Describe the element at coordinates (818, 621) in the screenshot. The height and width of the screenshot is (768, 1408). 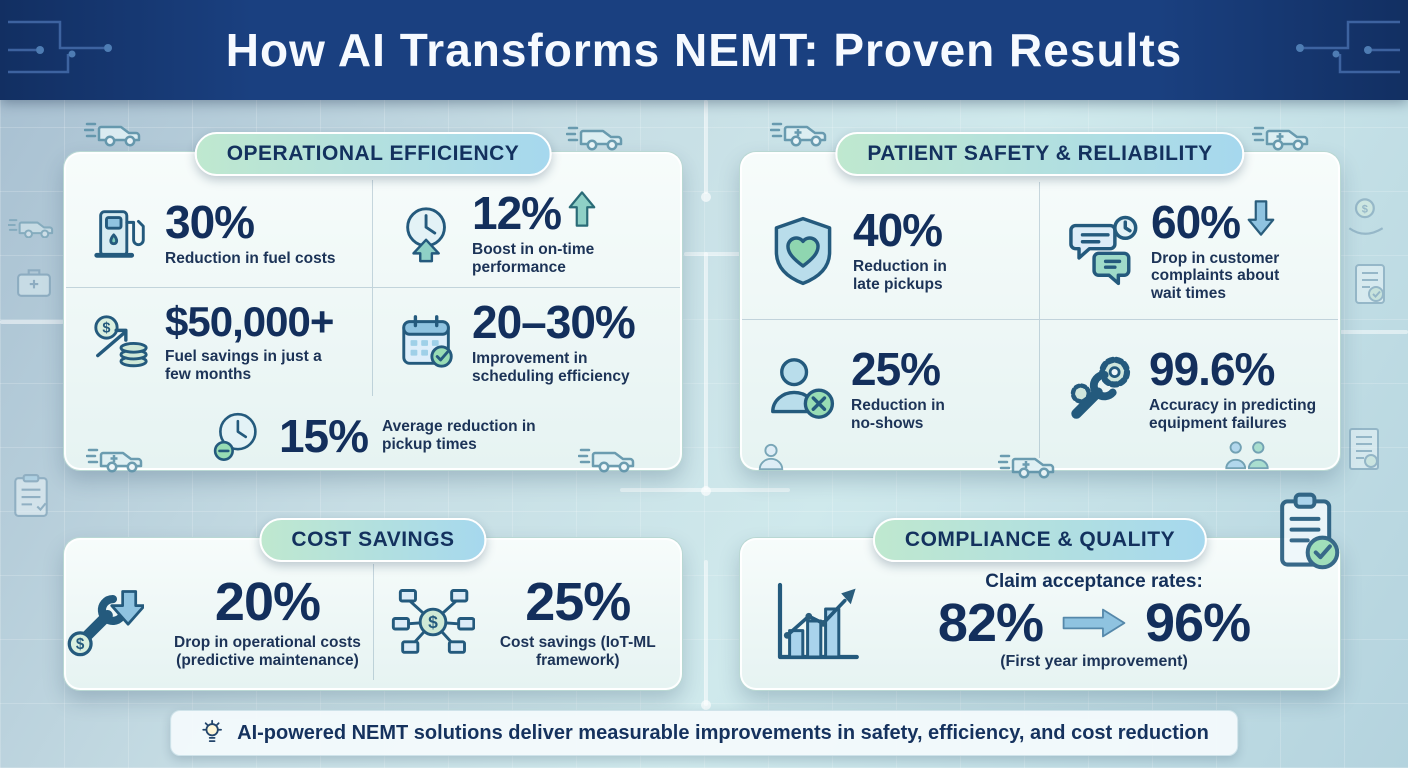
I see `growth-chart-icon` at that location.